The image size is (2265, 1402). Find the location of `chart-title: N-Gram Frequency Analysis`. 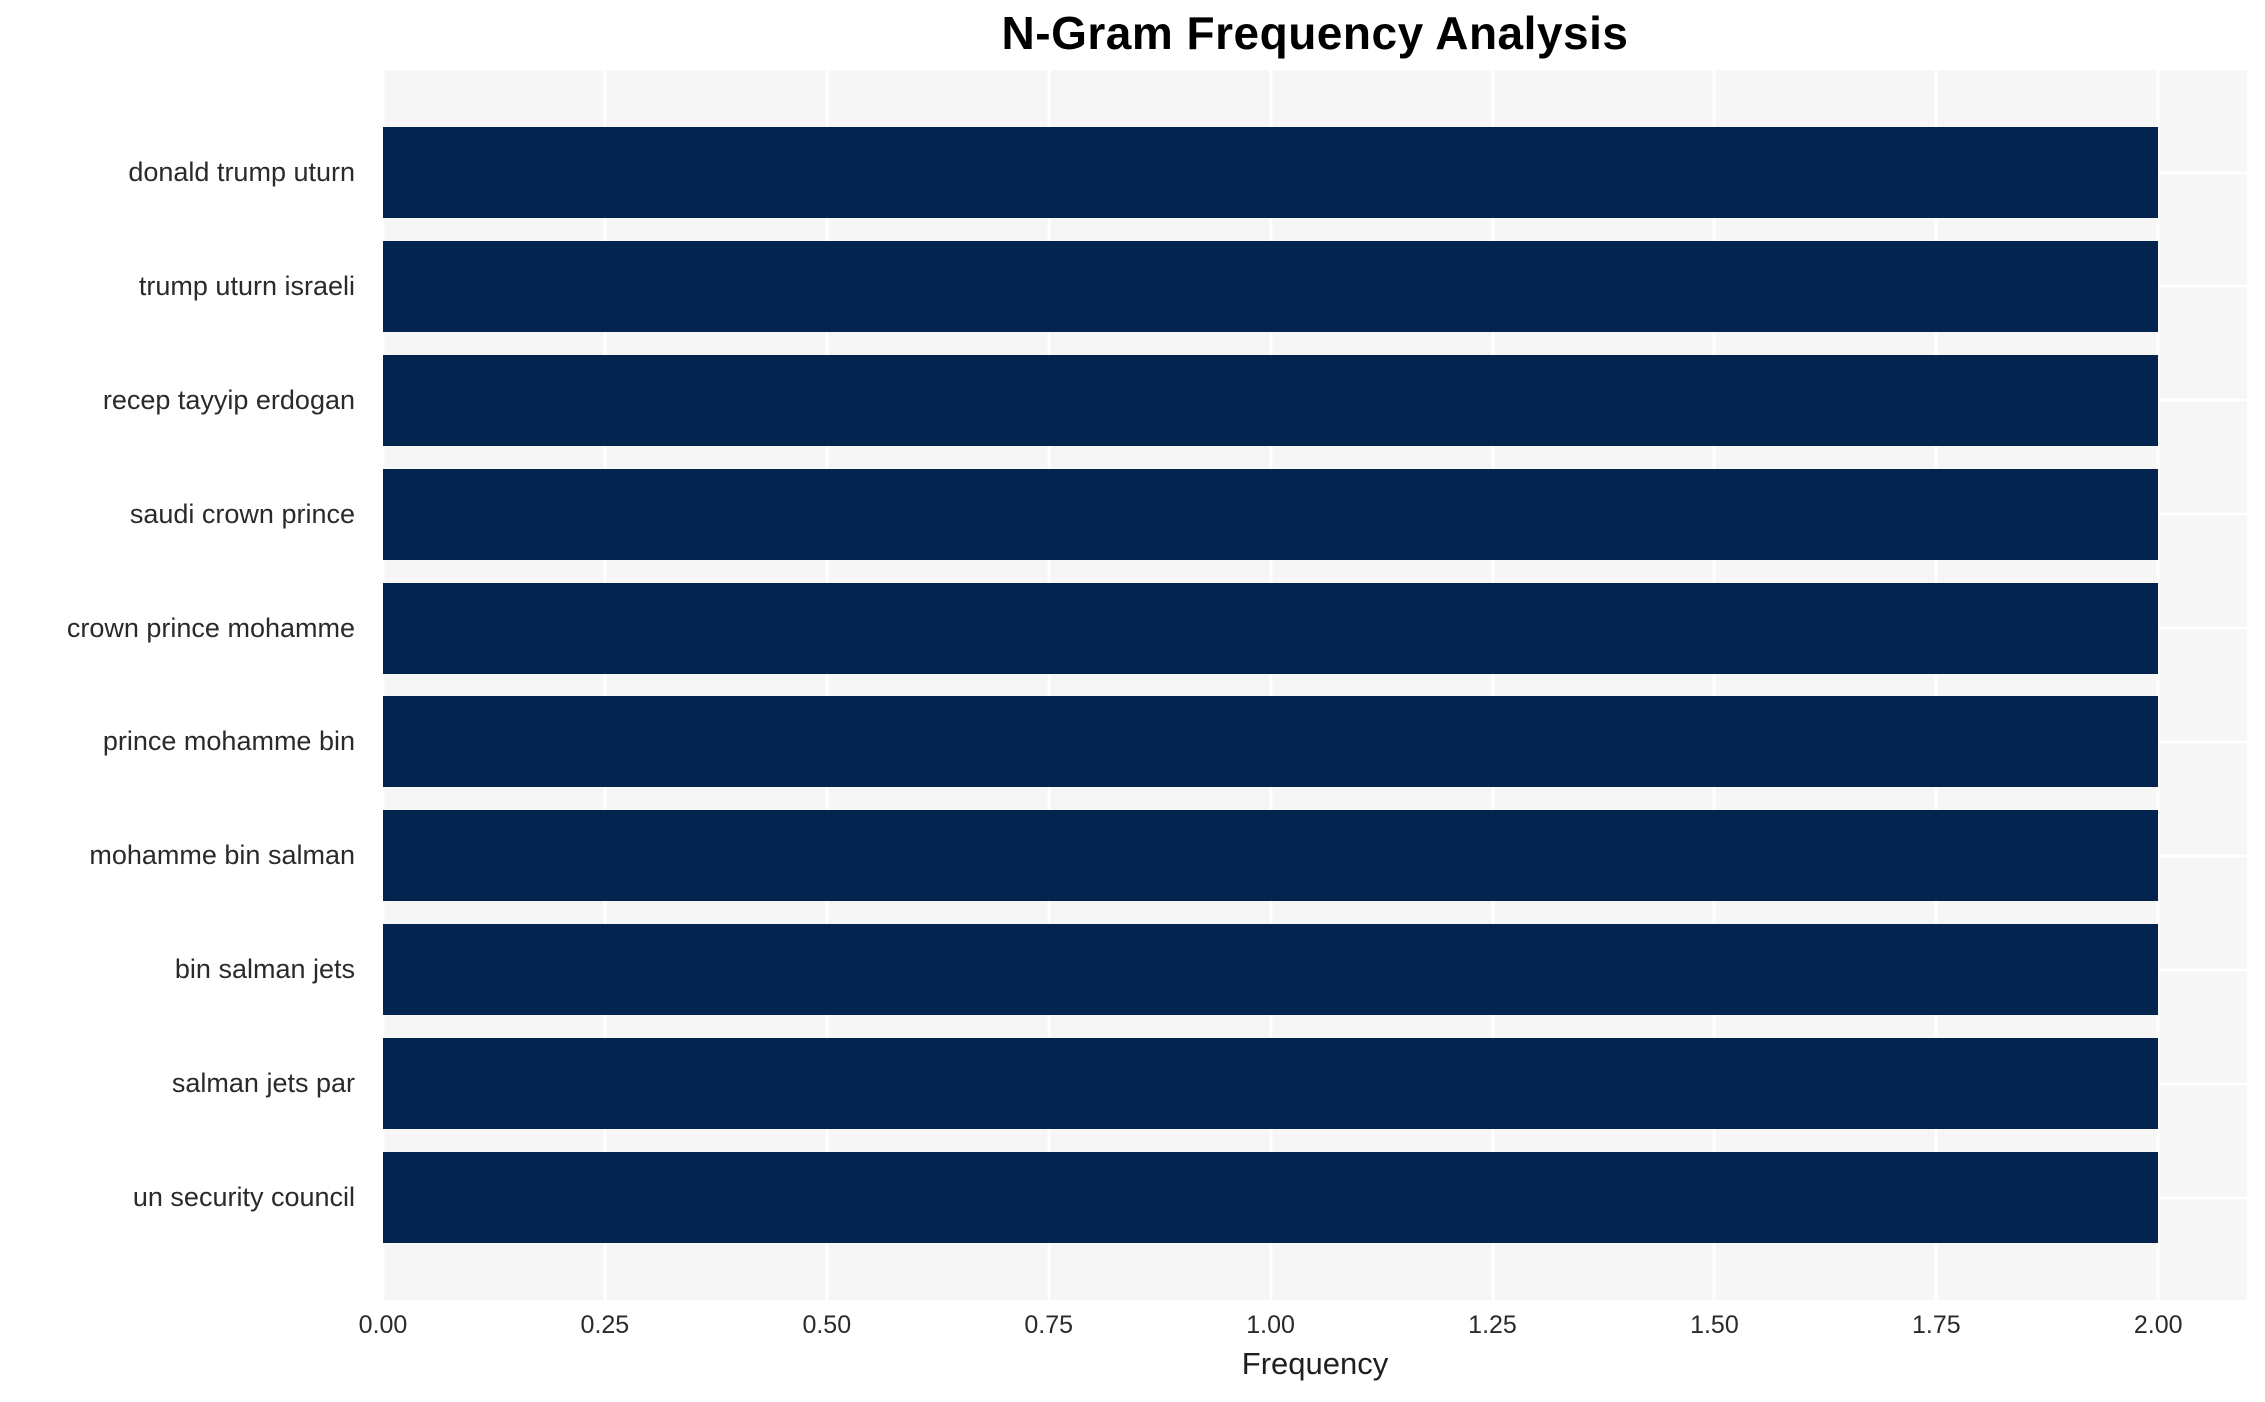

chart-title: N-Gram Frequency Analysis is located at coordinates (1315, 33).